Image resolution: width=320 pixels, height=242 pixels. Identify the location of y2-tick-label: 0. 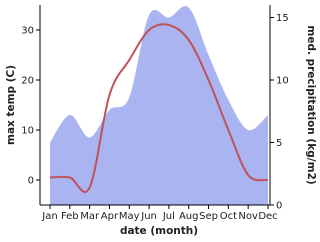
(279, 206).